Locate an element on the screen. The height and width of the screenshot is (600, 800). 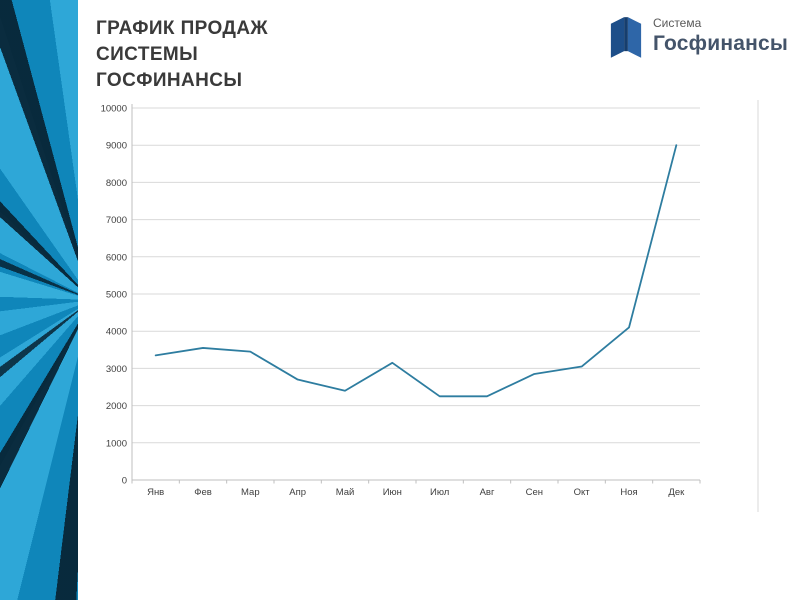
logo-top-label: Система is located at coordinates (677, 23).